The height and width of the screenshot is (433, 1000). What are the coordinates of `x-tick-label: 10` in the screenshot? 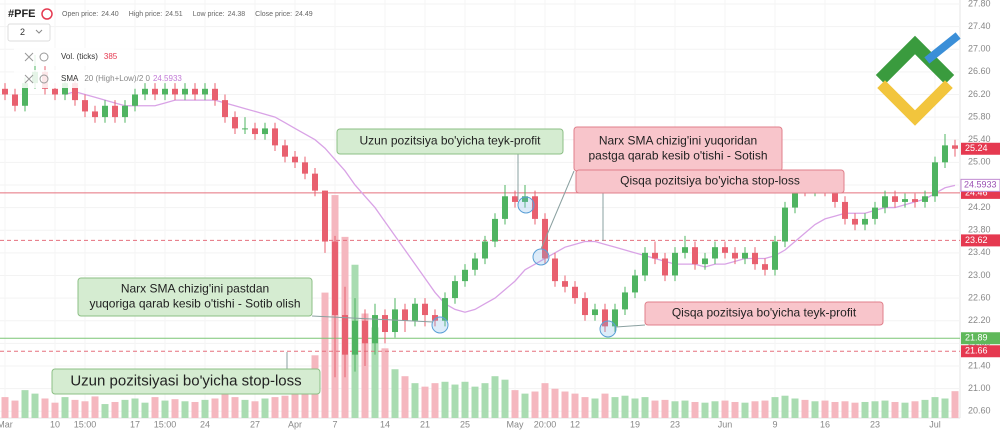 It's located at (55, 424).